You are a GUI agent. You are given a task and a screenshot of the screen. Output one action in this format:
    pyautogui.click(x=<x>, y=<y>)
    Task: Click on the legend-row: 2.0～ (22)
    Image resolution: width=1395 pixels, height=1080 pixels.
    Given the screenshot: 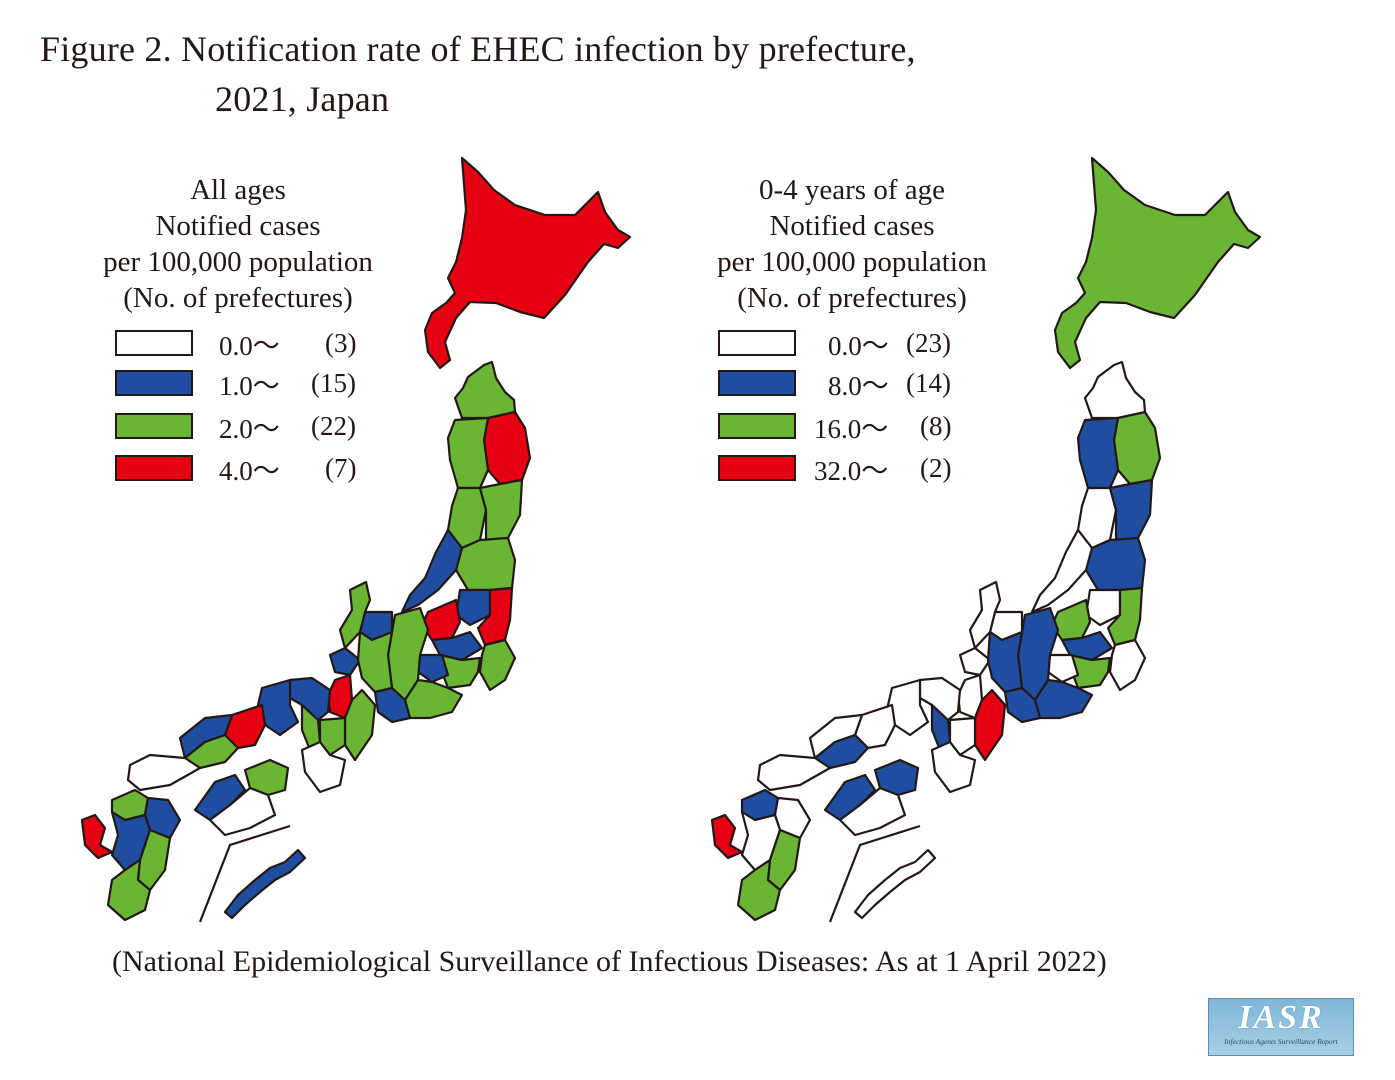 What is the action you would take?
    pyautogui.click(x=235, y=427)
    